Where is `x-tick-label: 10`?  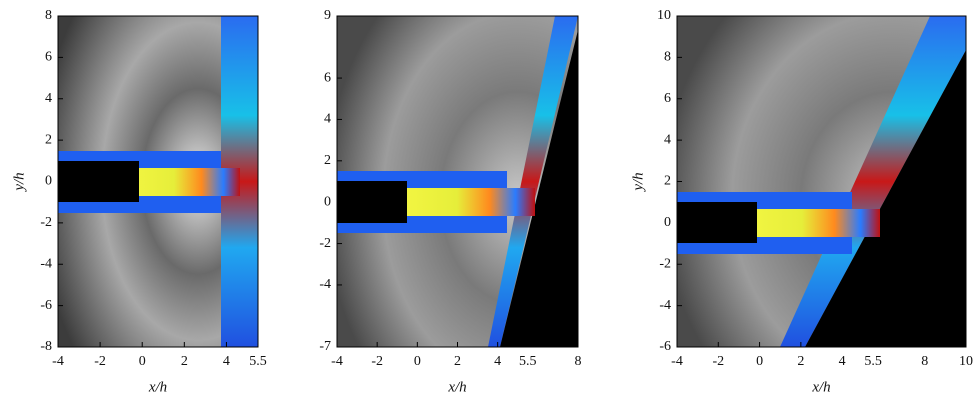 x-tick-label: 10 is located at coordinates (966, 361).